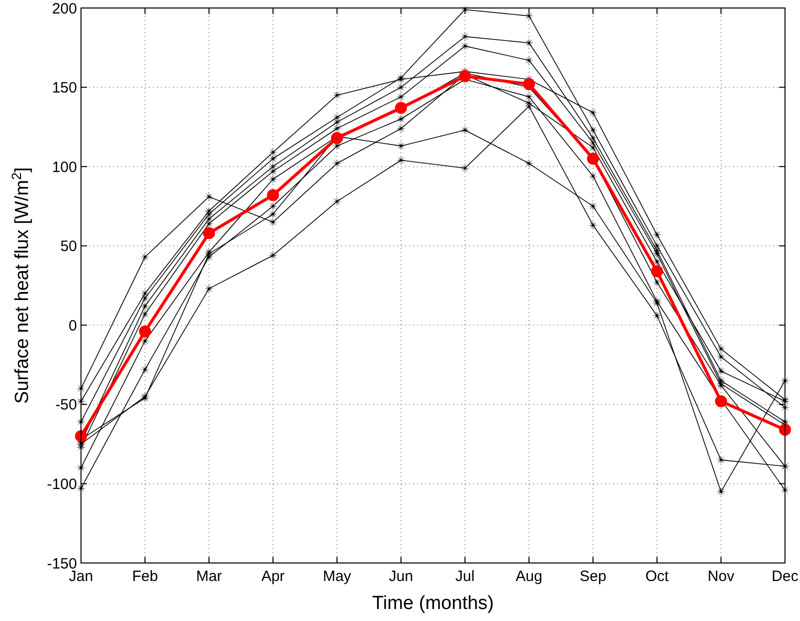 This screenshot has height=621, width=800. I want to click on x-tick-label: Apr, so click(273, 576).